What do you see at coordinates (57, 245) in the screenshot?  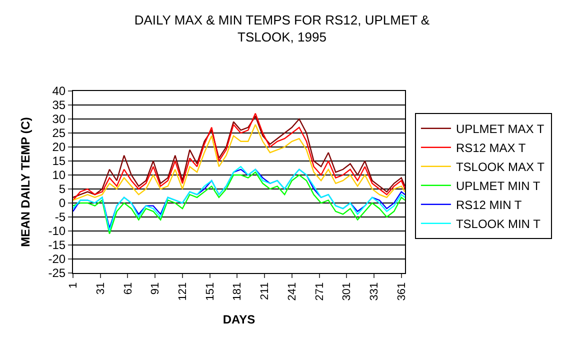 I see `y-tick-label: -15` at bounding box center [57, 245].